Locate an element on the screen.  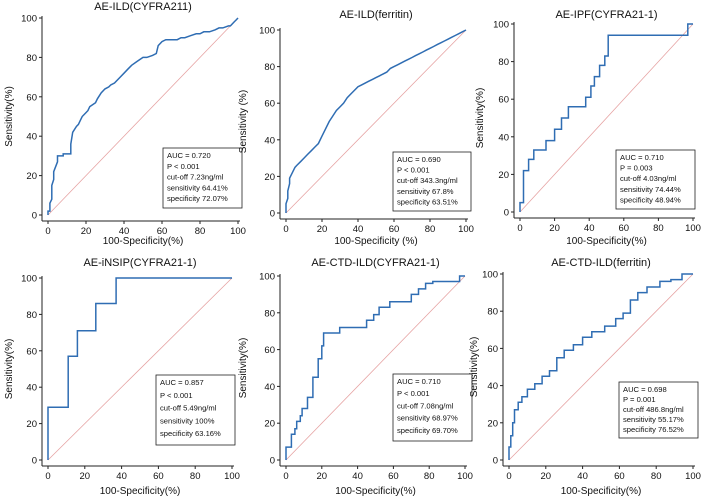
annotation-line: sensitivity 67.8% is located at coordinates (425, 191).